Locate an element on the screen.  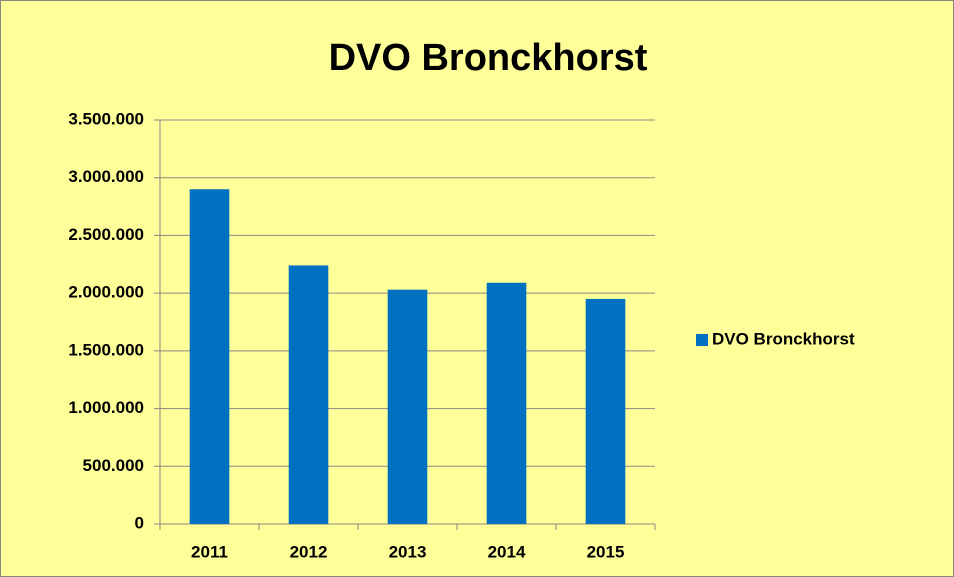
y-tick-label: 2.000.000 is located at coordinates (106, 292).